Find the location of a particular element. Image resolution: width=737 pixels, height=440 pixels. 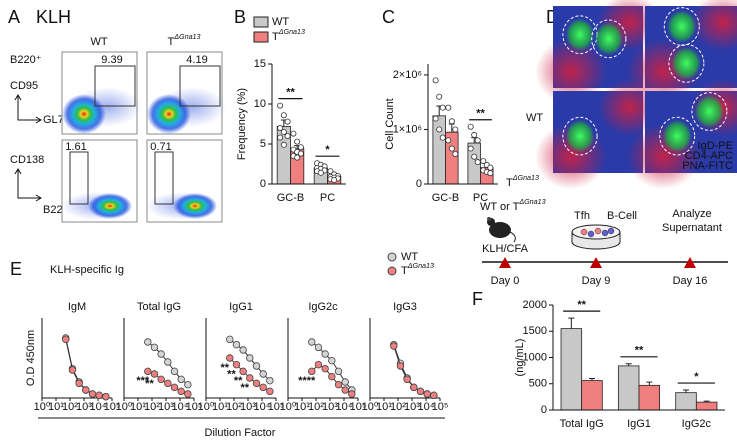

day-label: Day 0 is located at coordinates (505, 281).